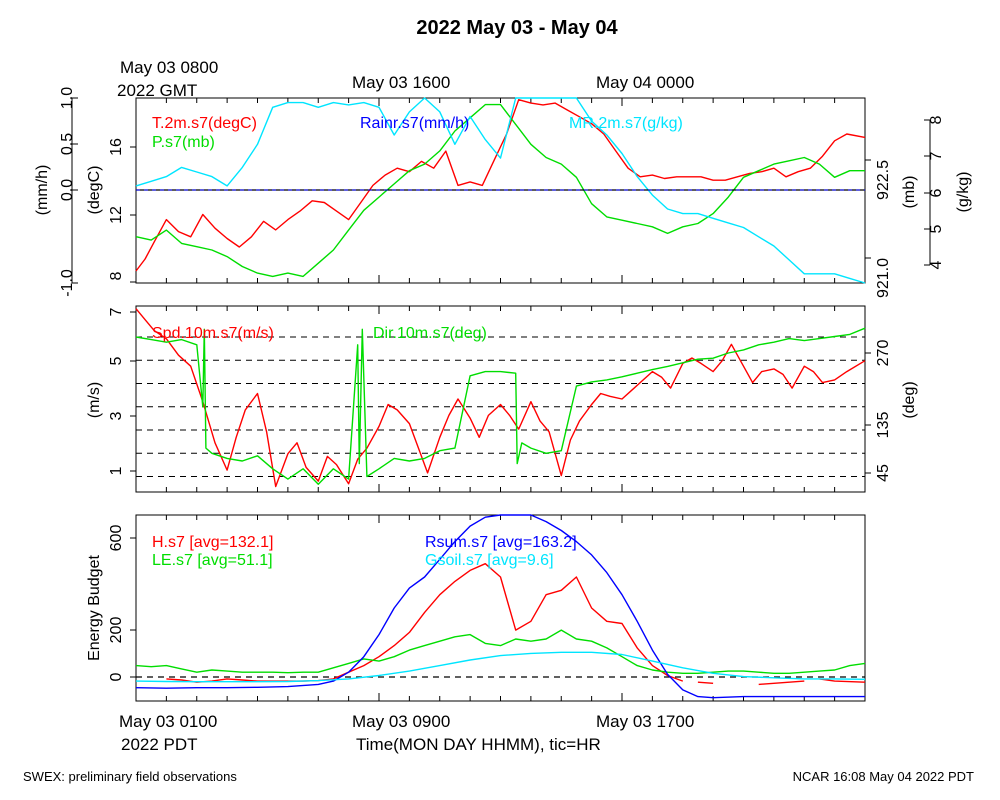 Image resolution: width=1000 pixels, height=800 pixels. I want to click on rain-tick-label-05: 0.5, so click(67, 144).